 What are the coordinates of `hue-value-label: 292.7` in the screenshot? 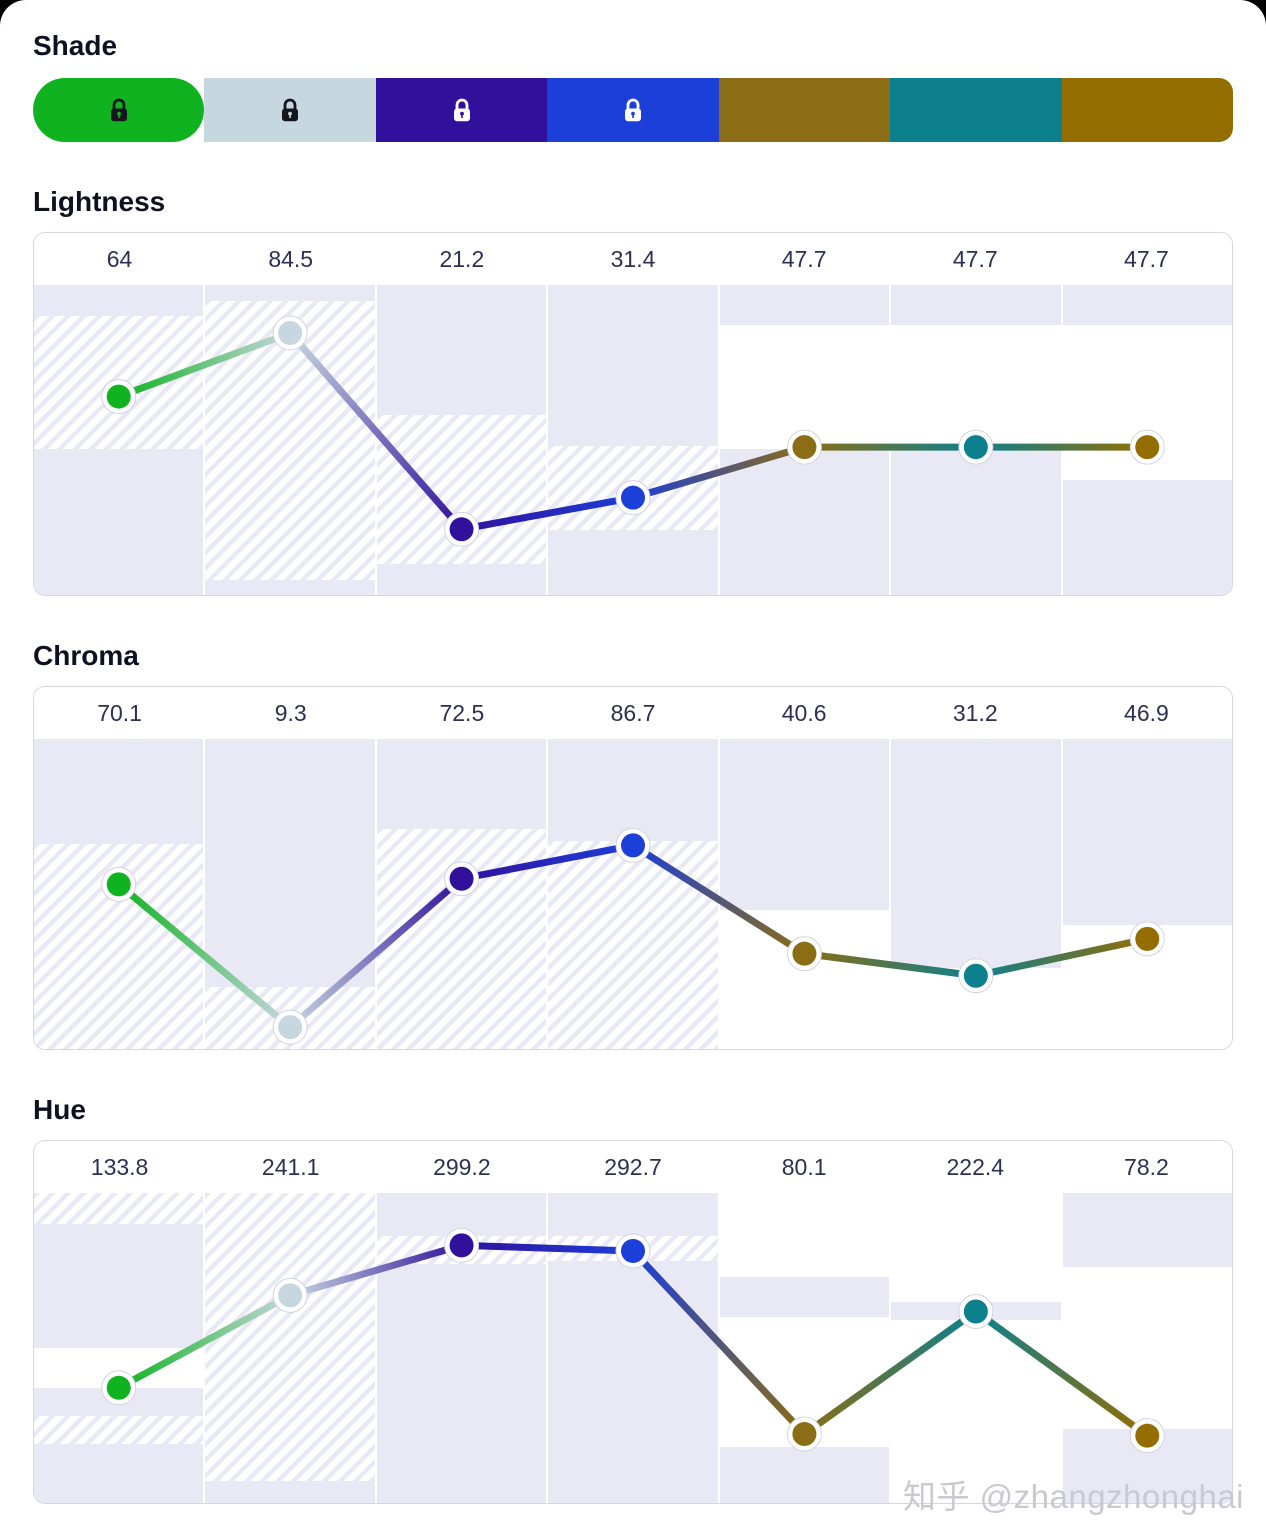 It's located at (633, 1166).